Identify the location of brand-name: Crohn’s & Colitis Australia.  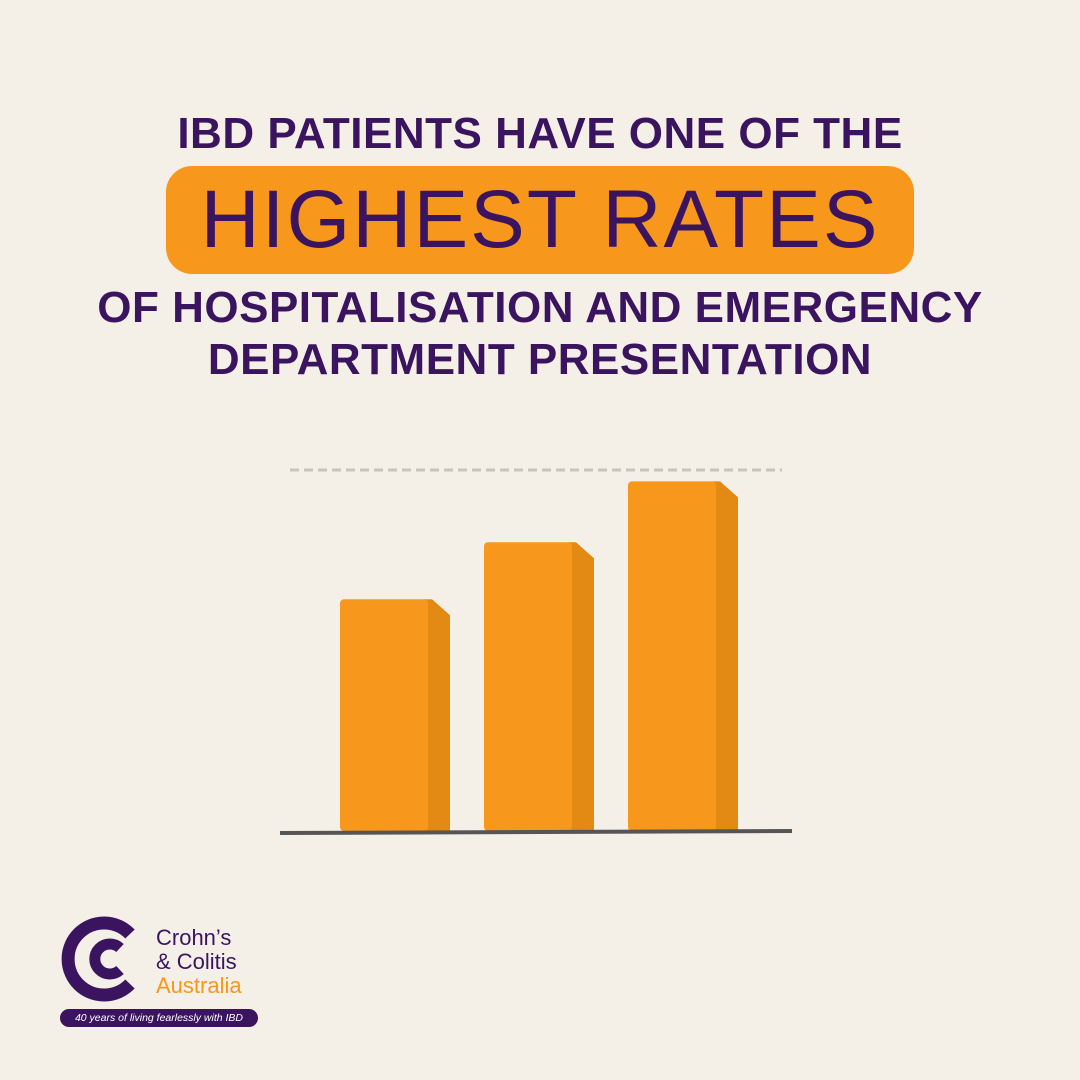
(199, 962).